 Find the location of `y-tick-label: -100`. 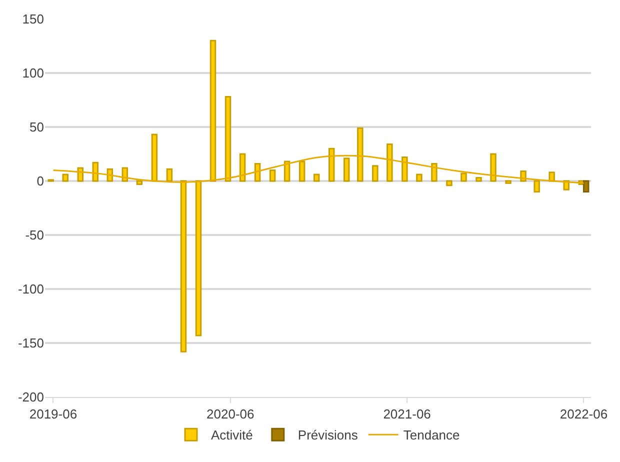

y-tick-label: -100 is located at coordinates (31, 289).